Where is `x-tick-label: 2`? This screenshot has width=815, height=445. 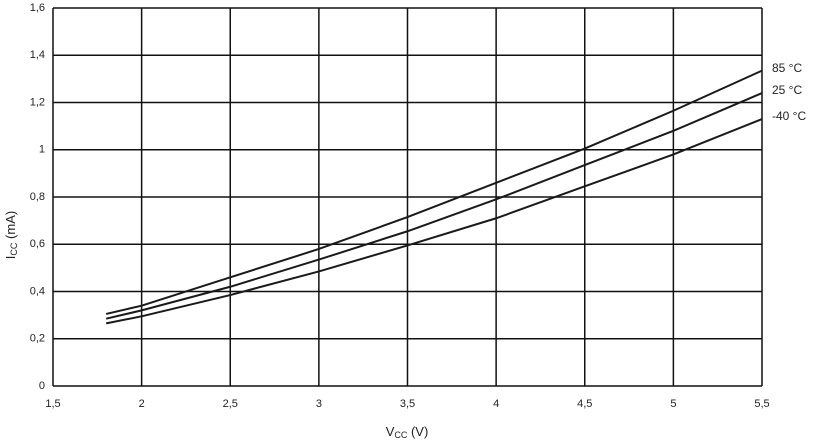 x-tick-label: 2 is located at coordinates (142, 404).